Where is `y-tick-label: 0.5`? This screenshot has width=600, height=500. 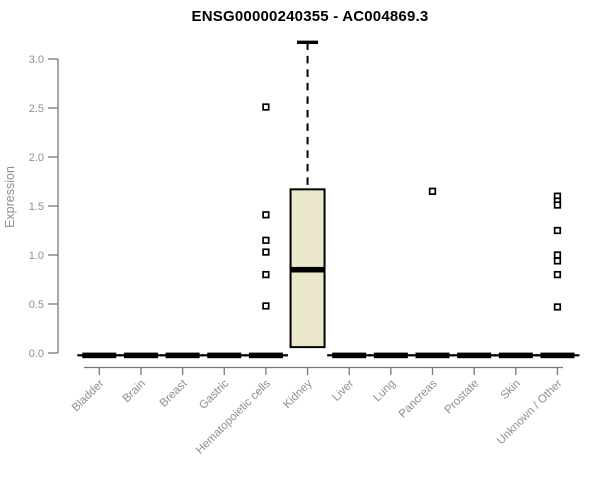 y-tick-label: 0.5 is located at coordinates (36, 305).